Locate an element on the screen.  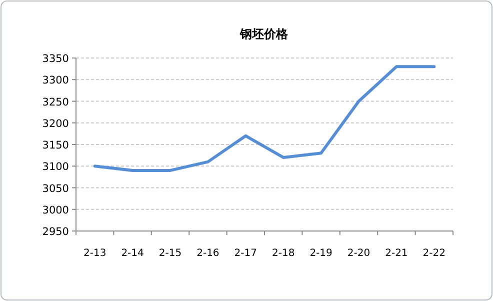
y-tick-label: 3250 is located at coordinates (55, 102).